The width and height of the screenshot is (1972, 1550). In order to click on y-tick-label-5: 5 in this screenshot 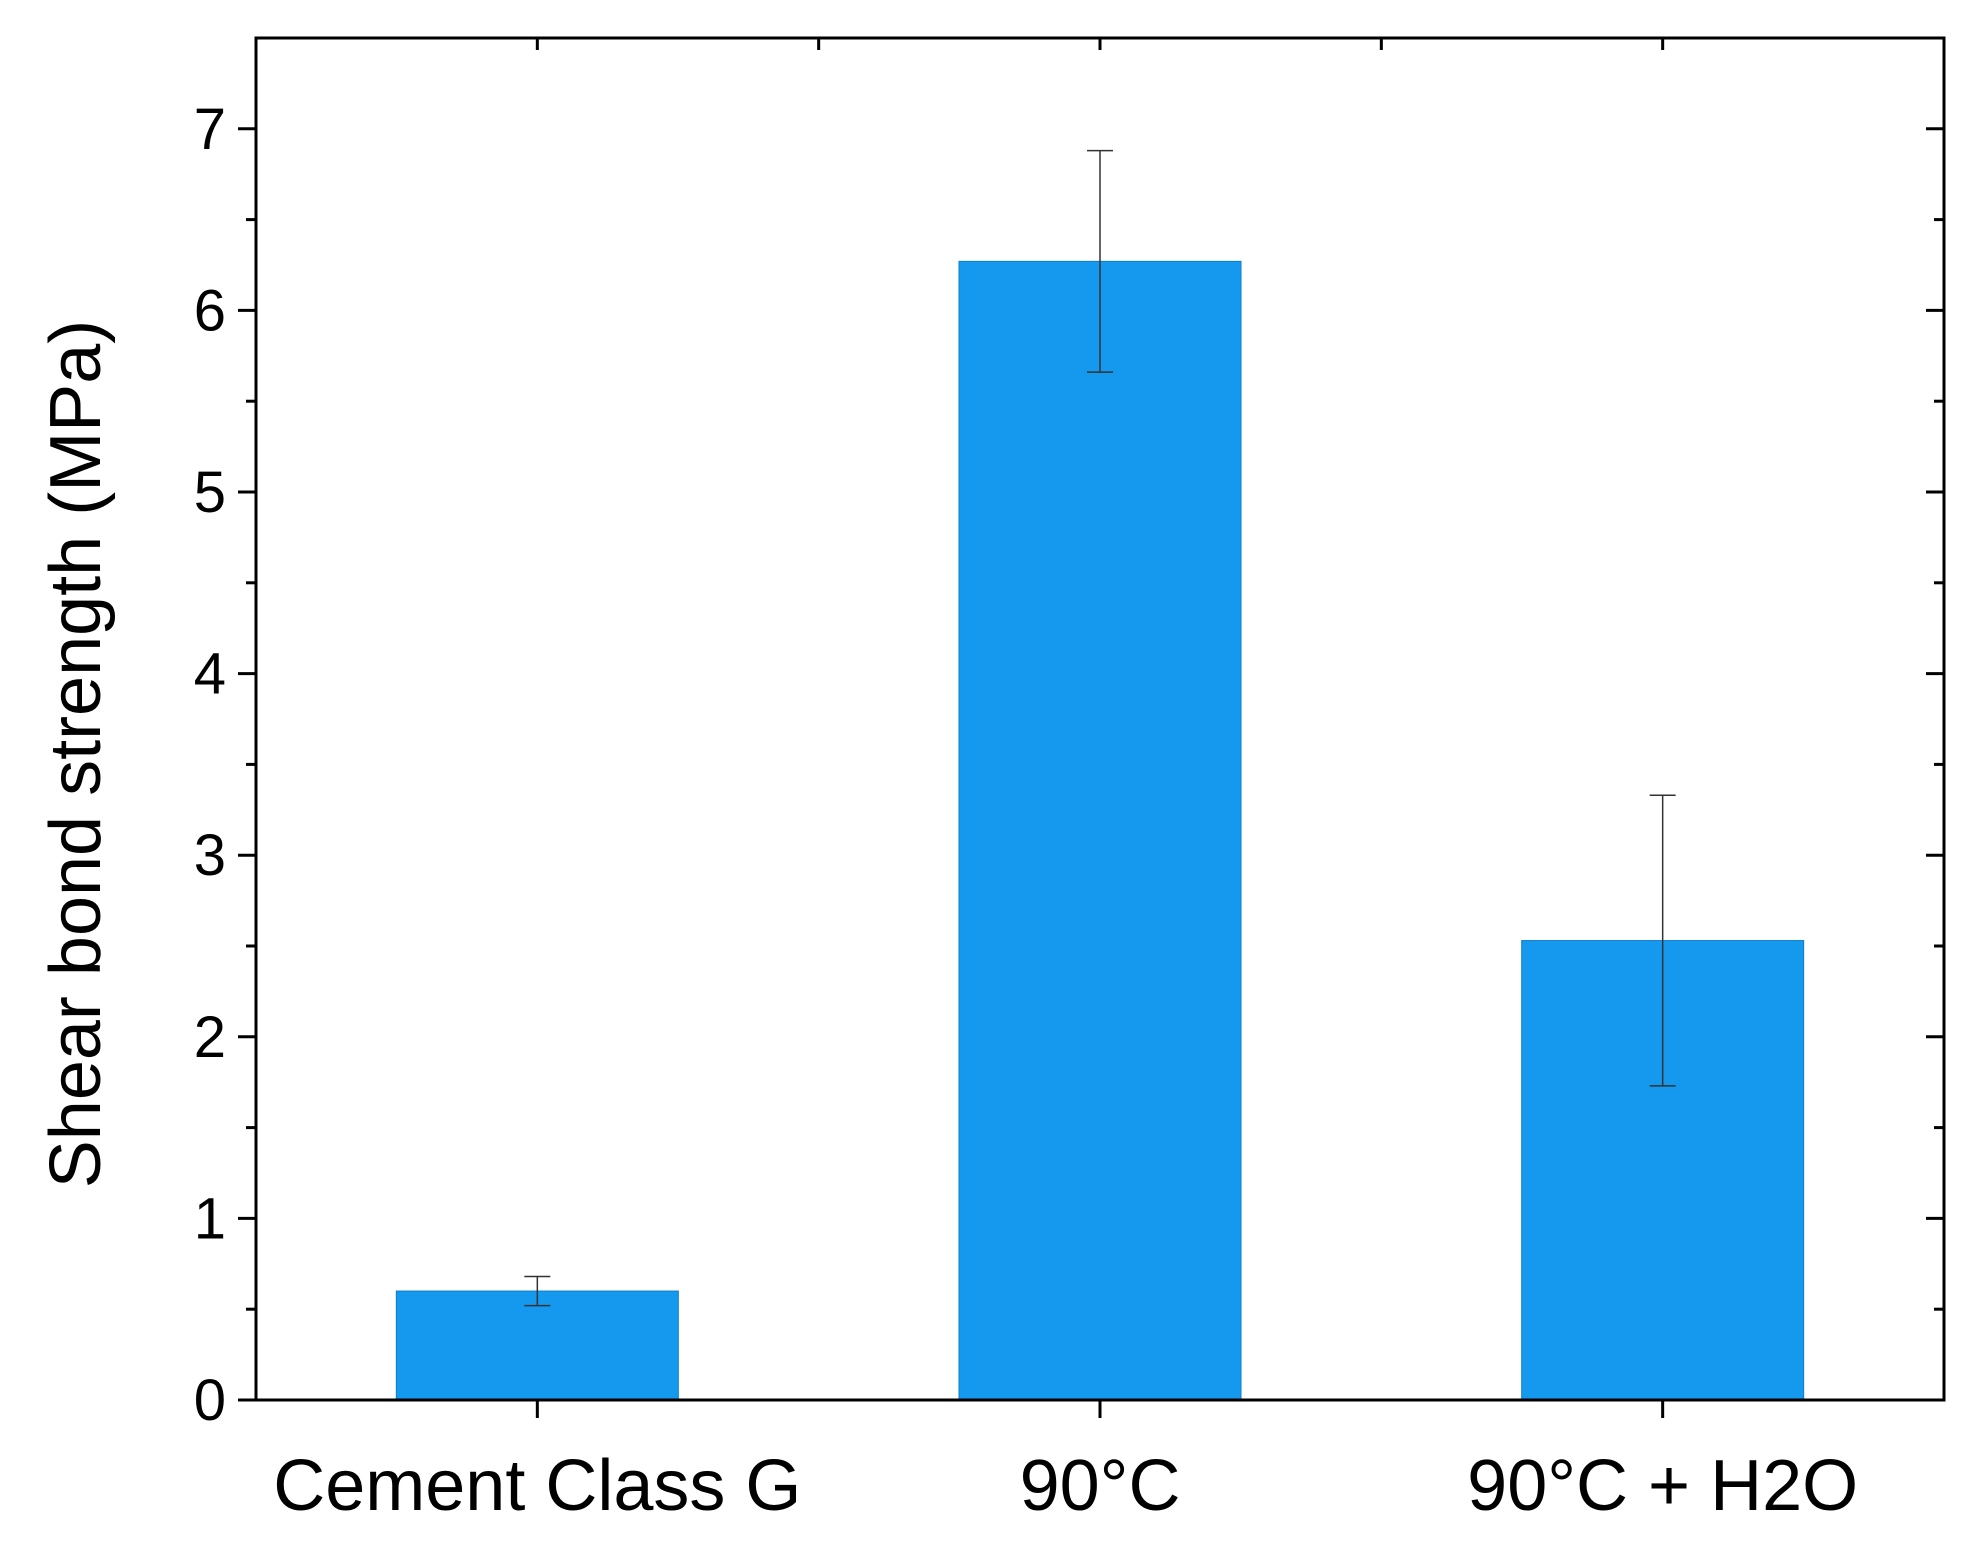, I will do `click(210, 492)`.